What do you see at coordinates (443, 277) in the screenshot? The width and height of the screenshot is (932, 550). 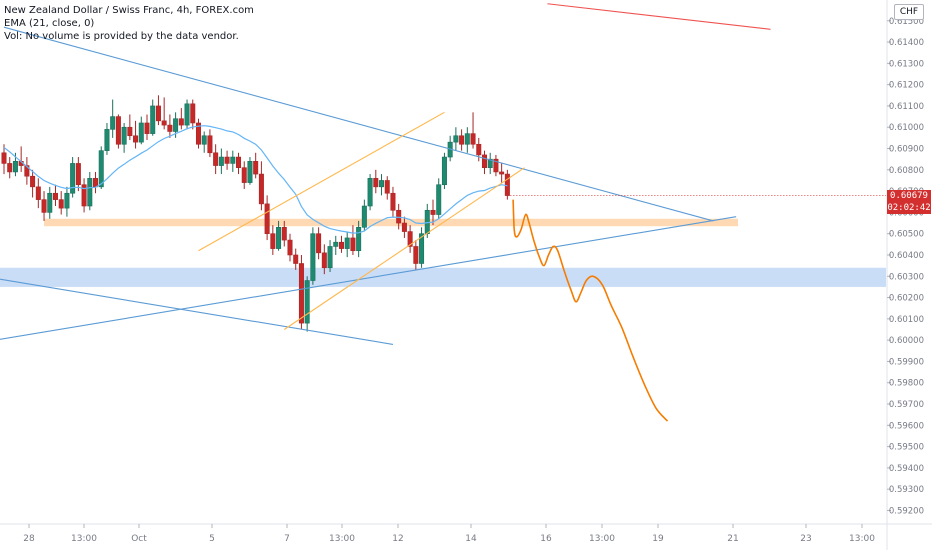 I see `support-zone` at bounding box center [443, 277].